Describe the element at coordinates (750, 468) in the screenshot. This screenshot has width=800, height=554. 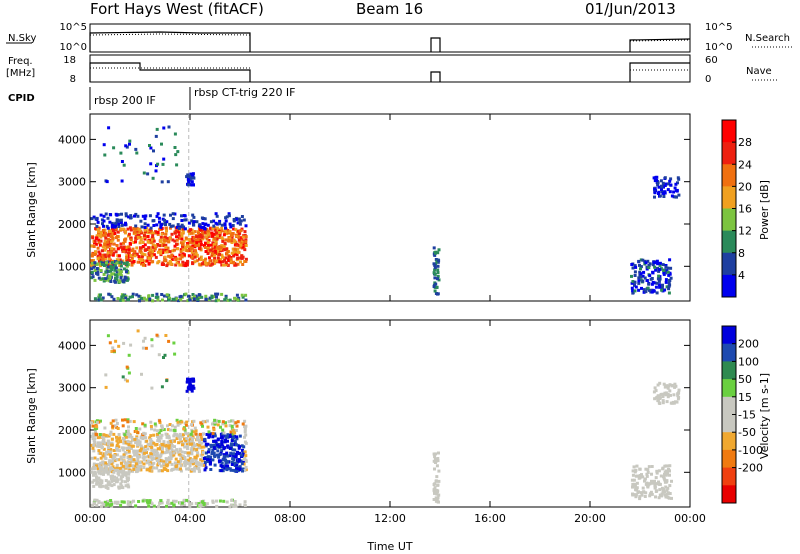
I see `colorbar-tick-label: -200` at that location.